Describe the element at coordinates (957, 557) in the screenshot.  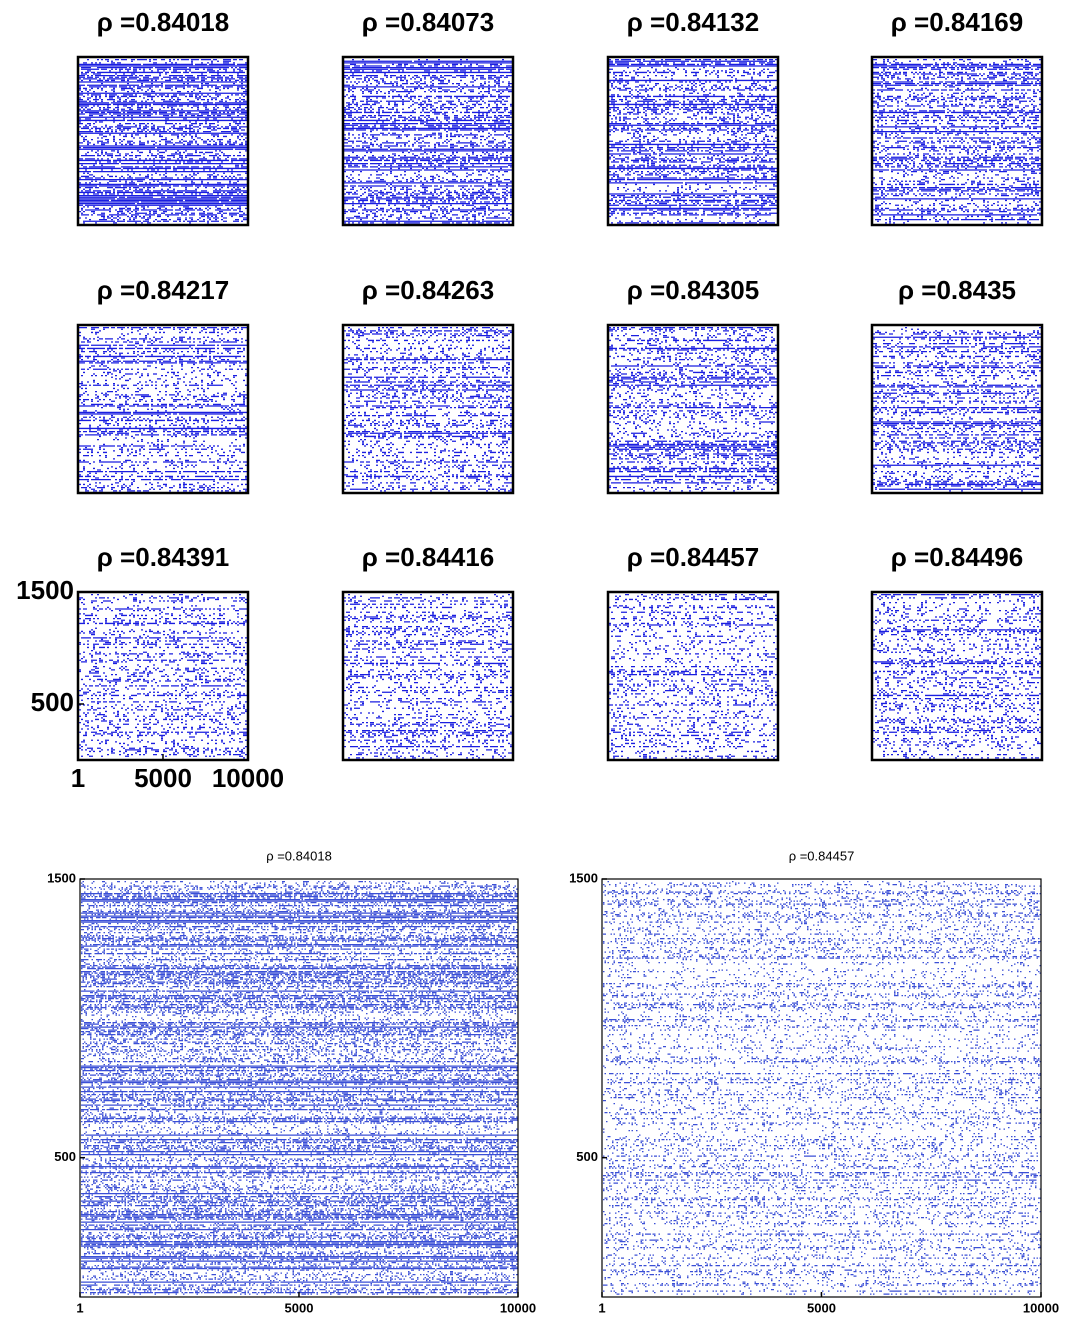
I see `chart-title: ρ =0.84496` at that location.